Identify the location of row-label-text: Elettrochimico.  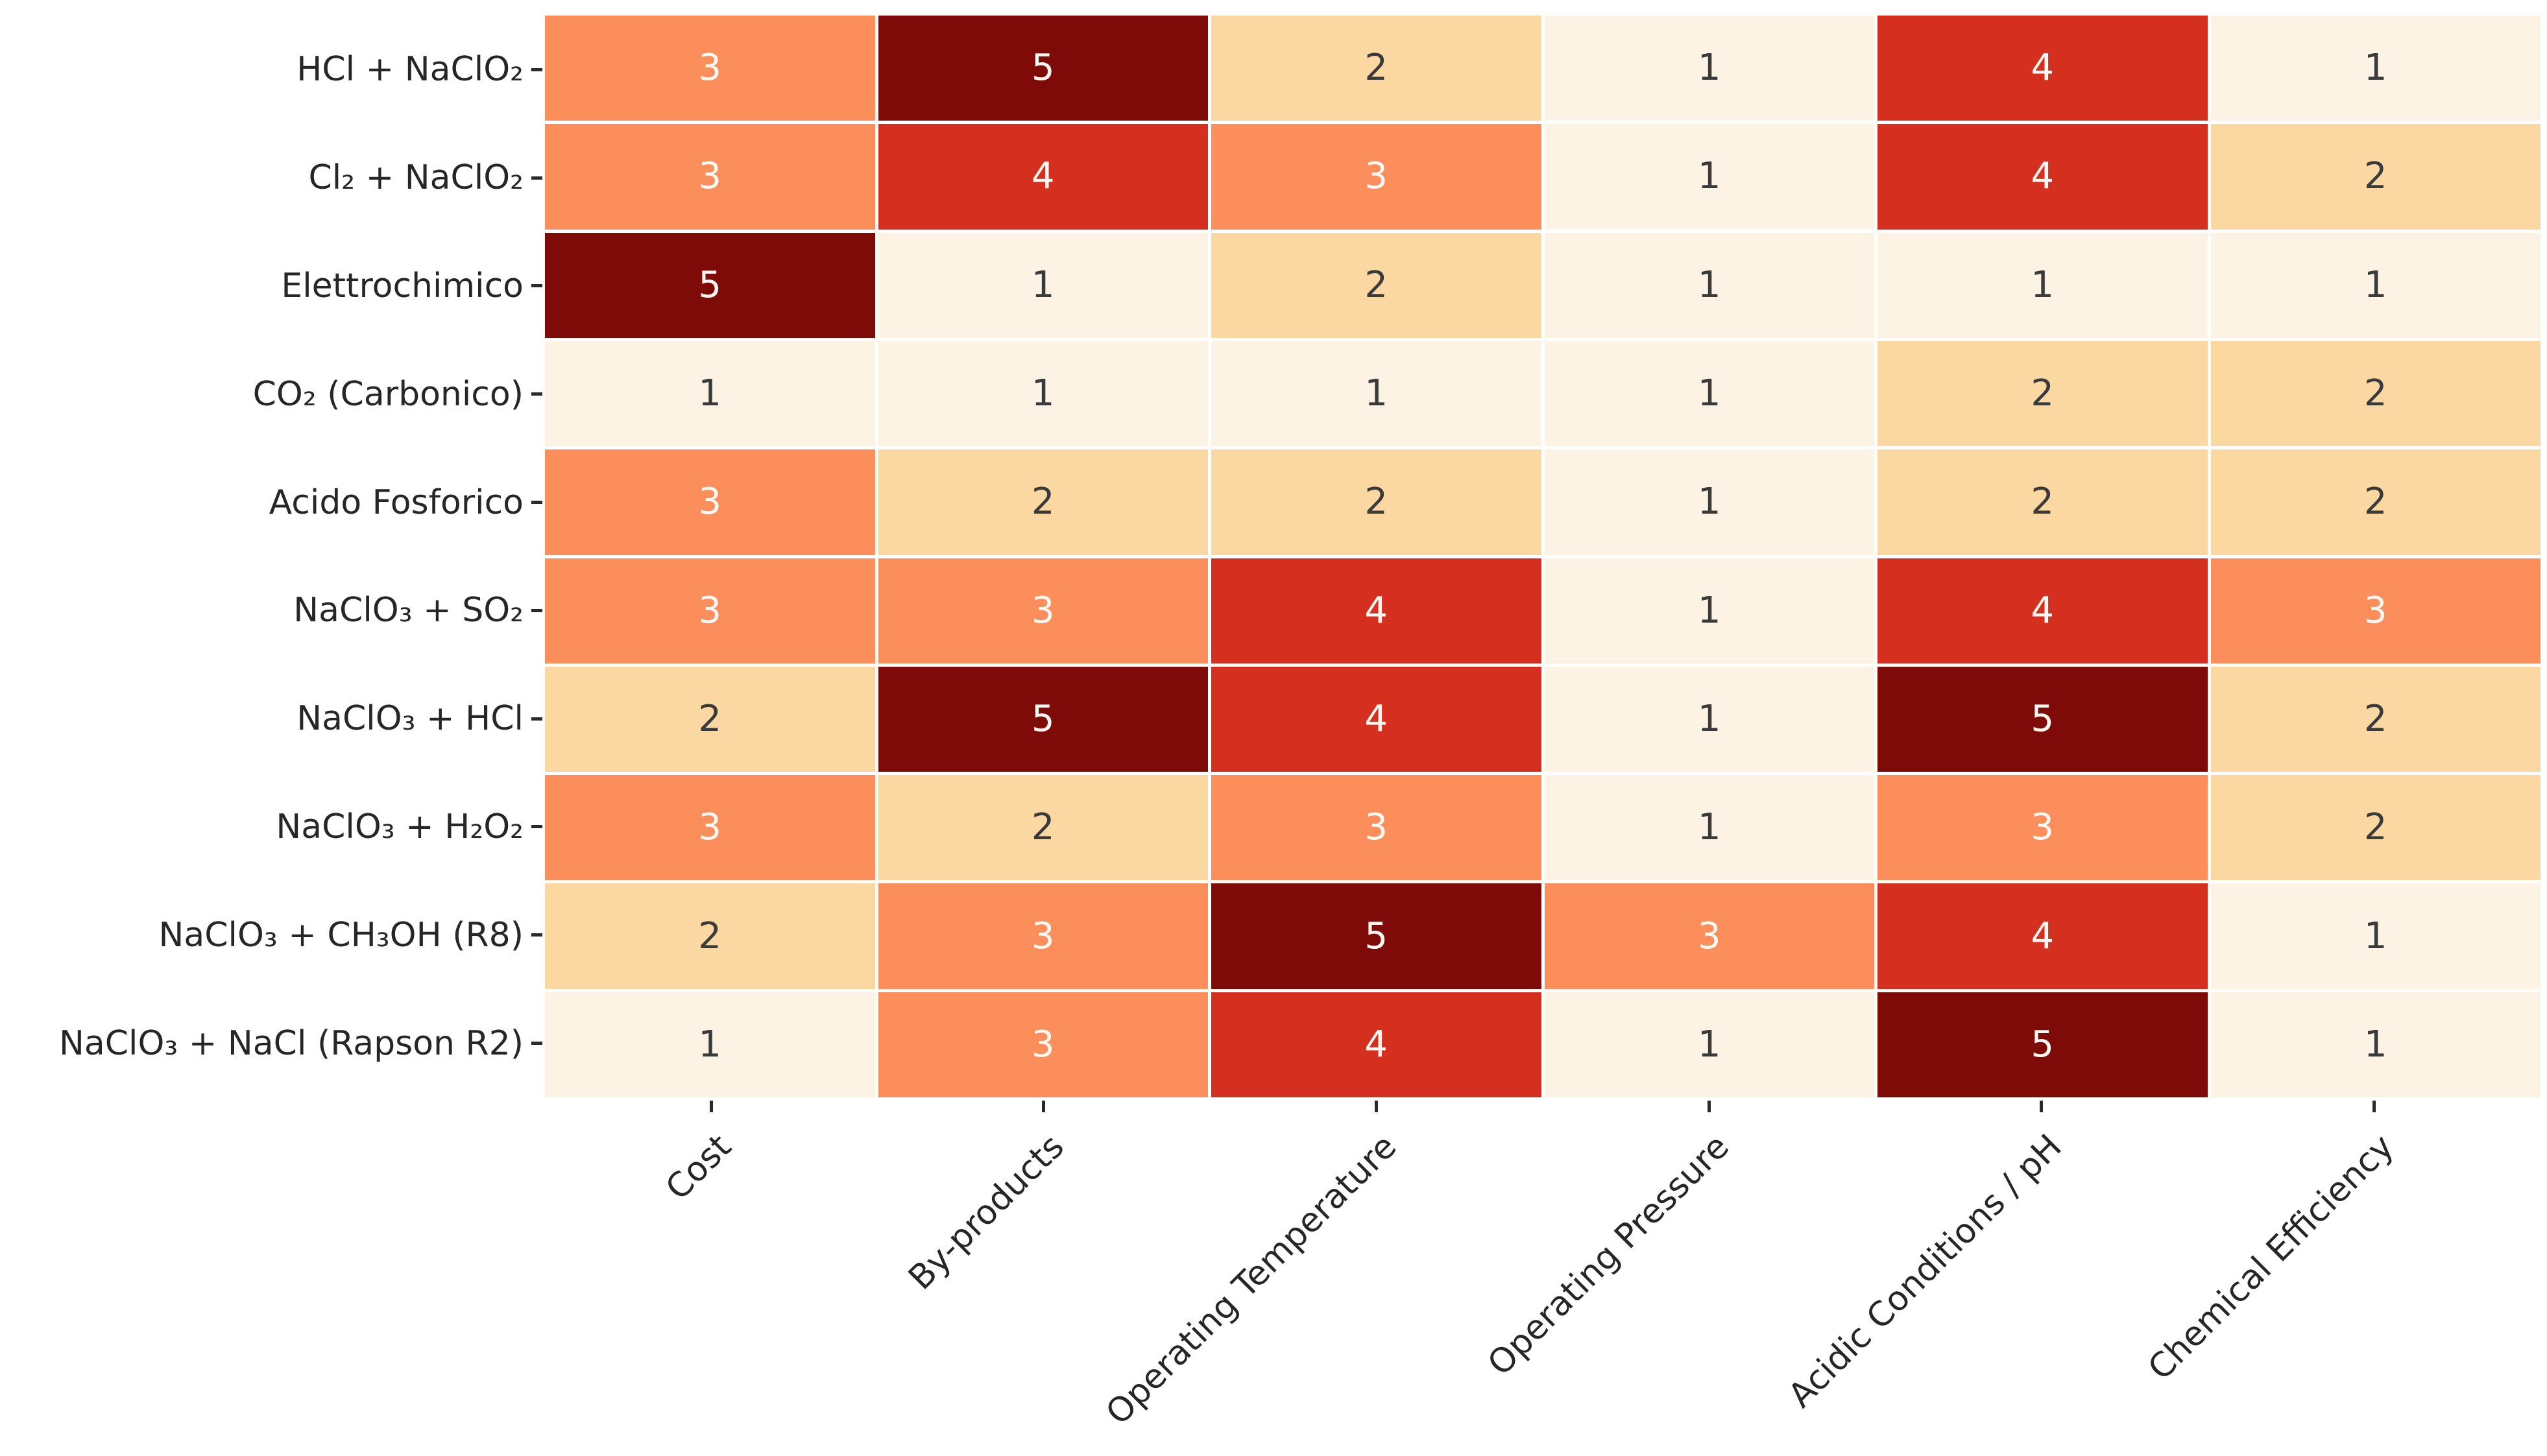
(402, 285).